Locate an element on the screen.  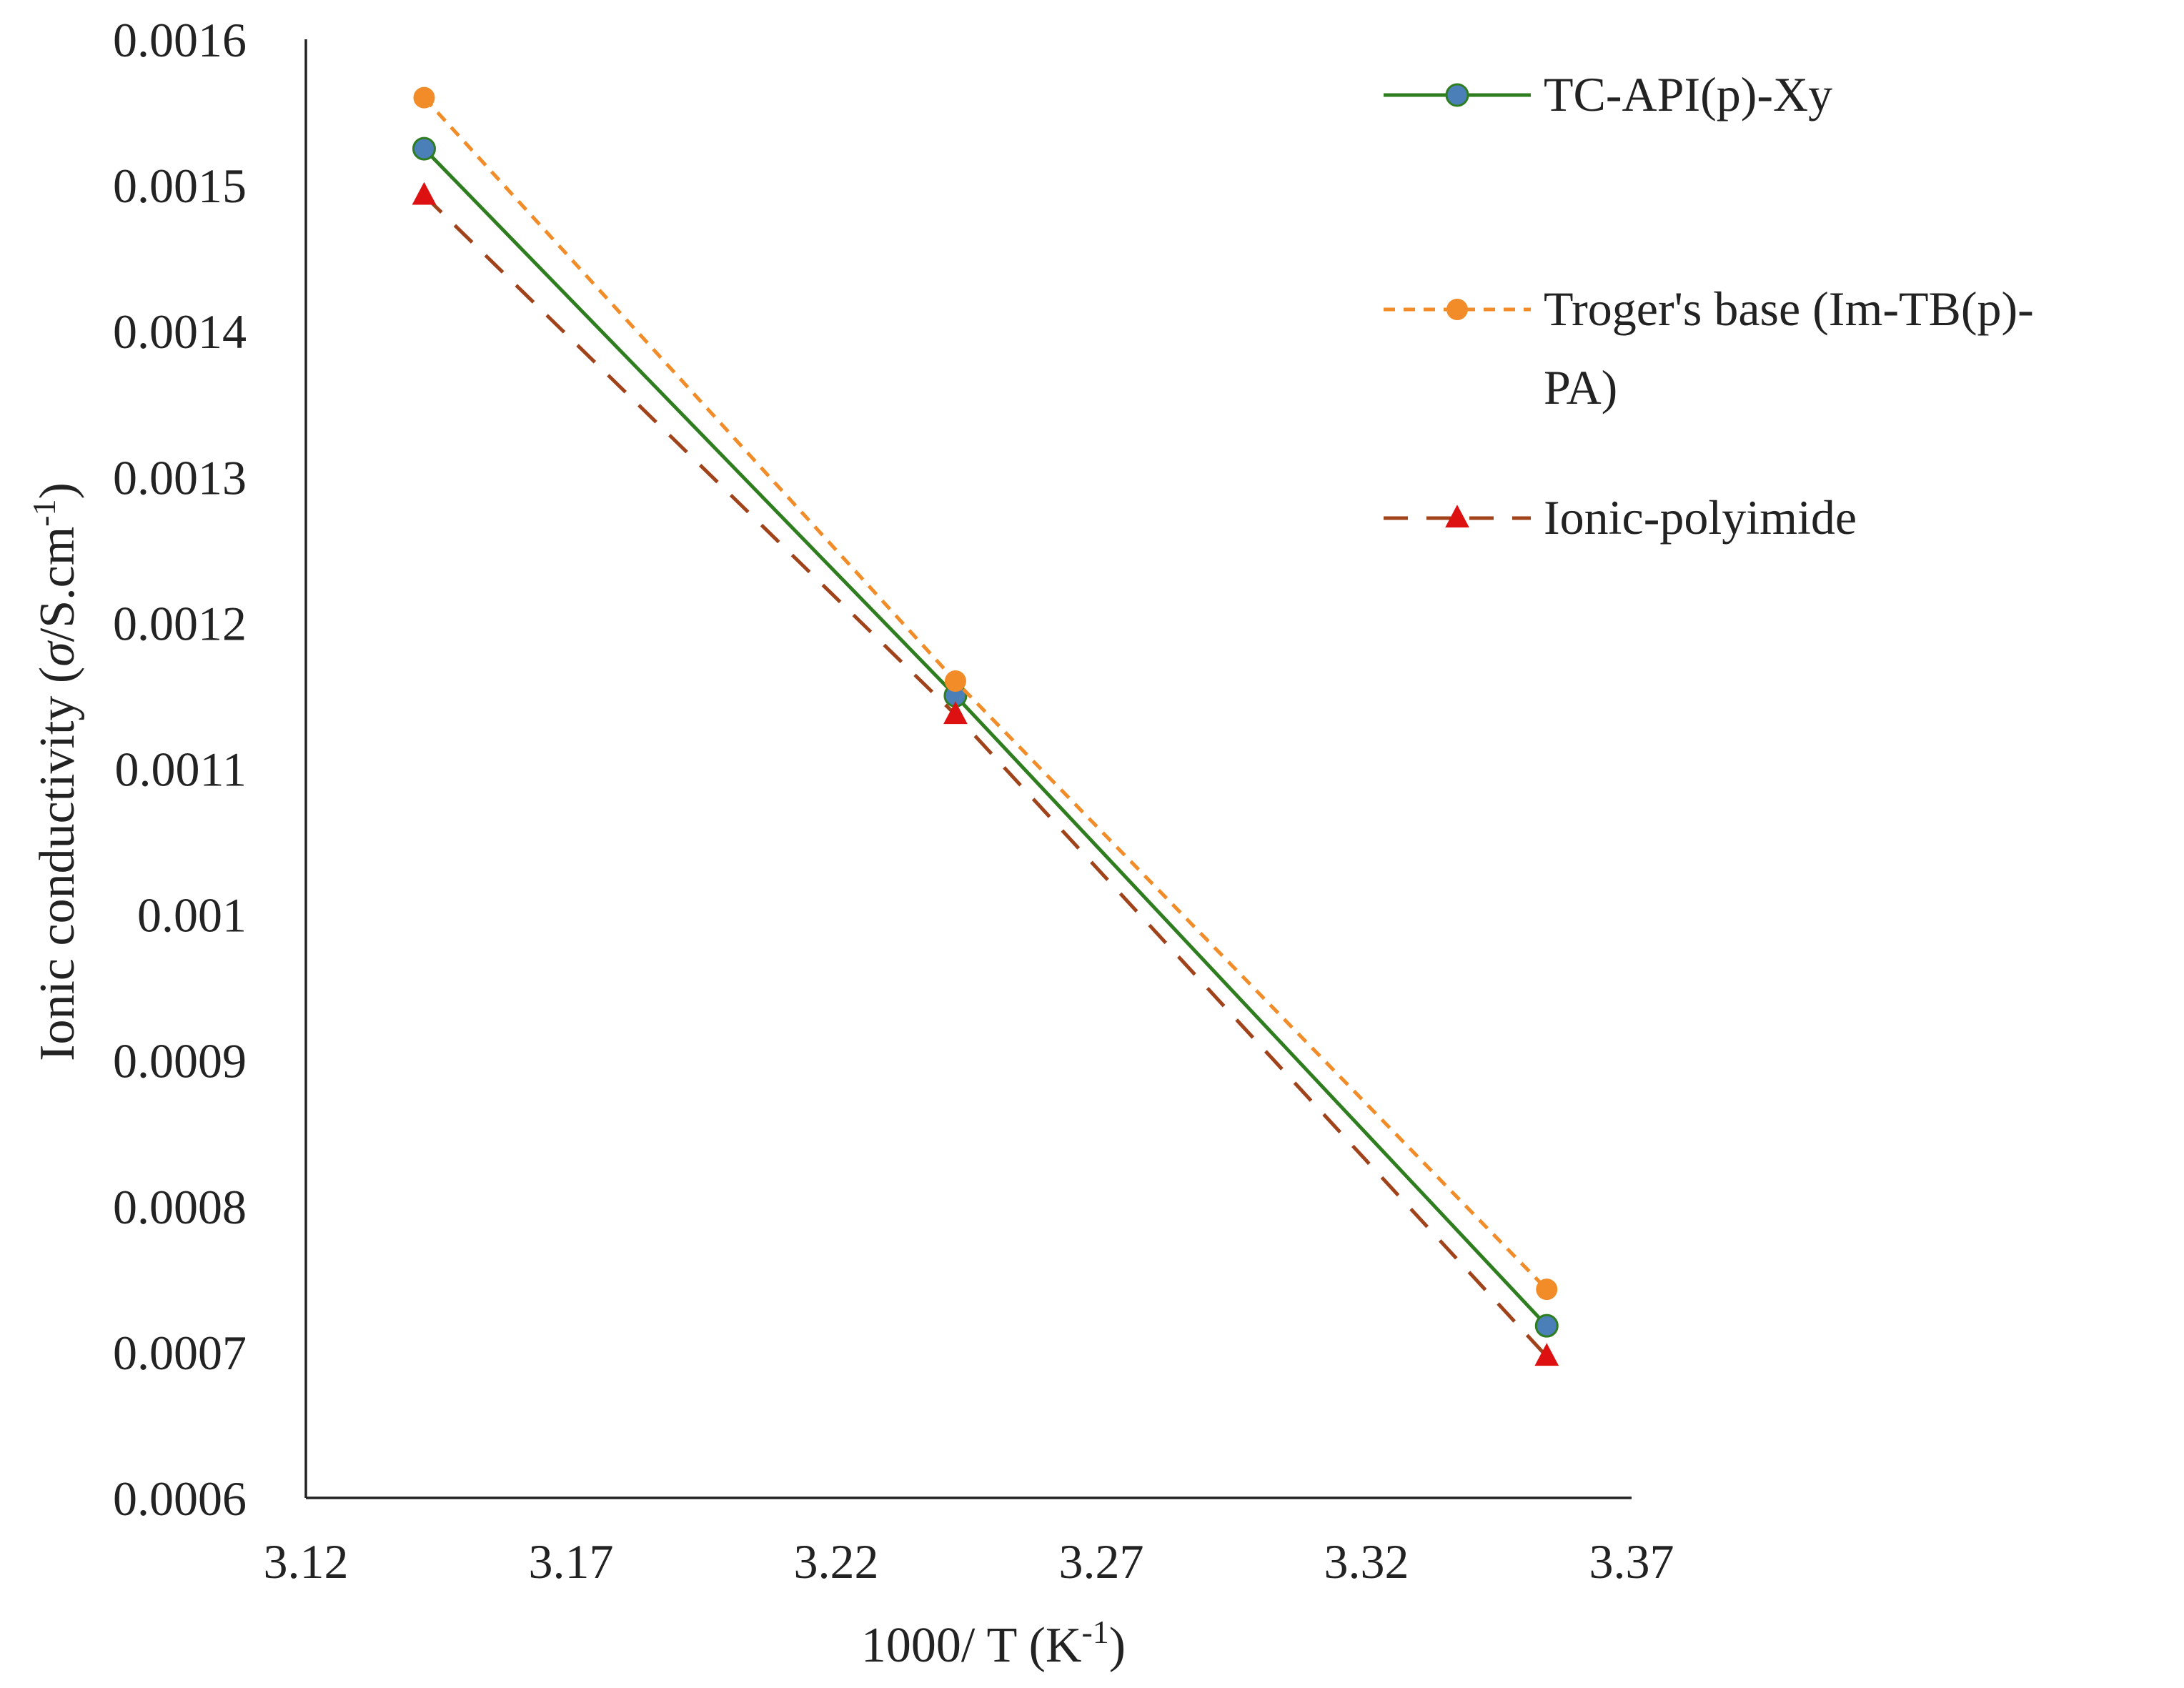
y-tick-label: 0.0015 is located at coordinates (180, 186).